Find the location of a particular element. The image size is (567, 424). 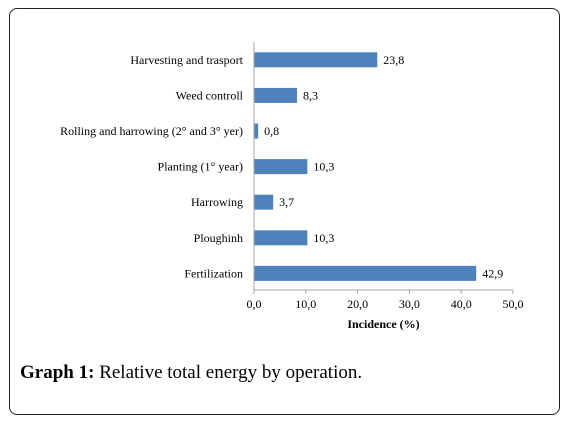

x-axis-title: Incidence (%) is located at coordinates (383, 324).